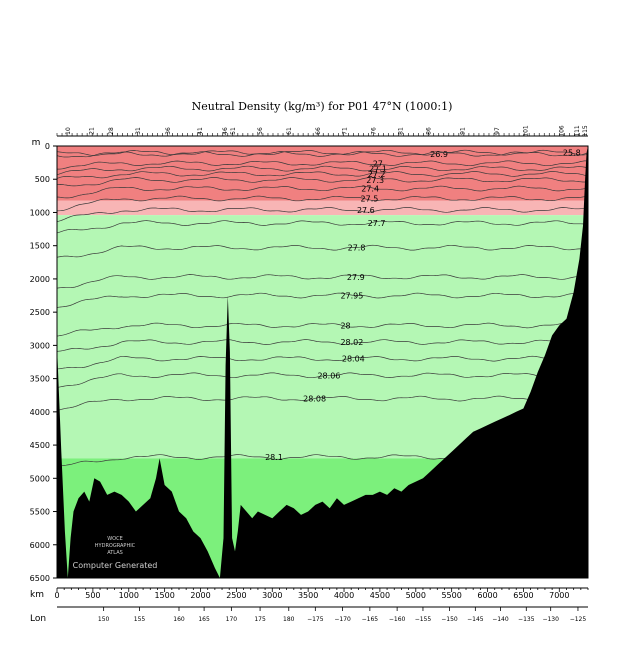 This screenshot has width=630, height=650. I want to click on contour-label: 27.4, so click(370, 189).